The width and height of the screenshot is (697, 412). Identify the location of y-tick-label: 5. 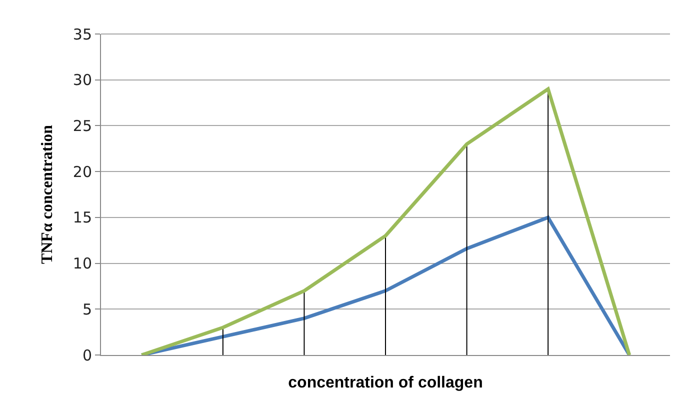
(87, 309).